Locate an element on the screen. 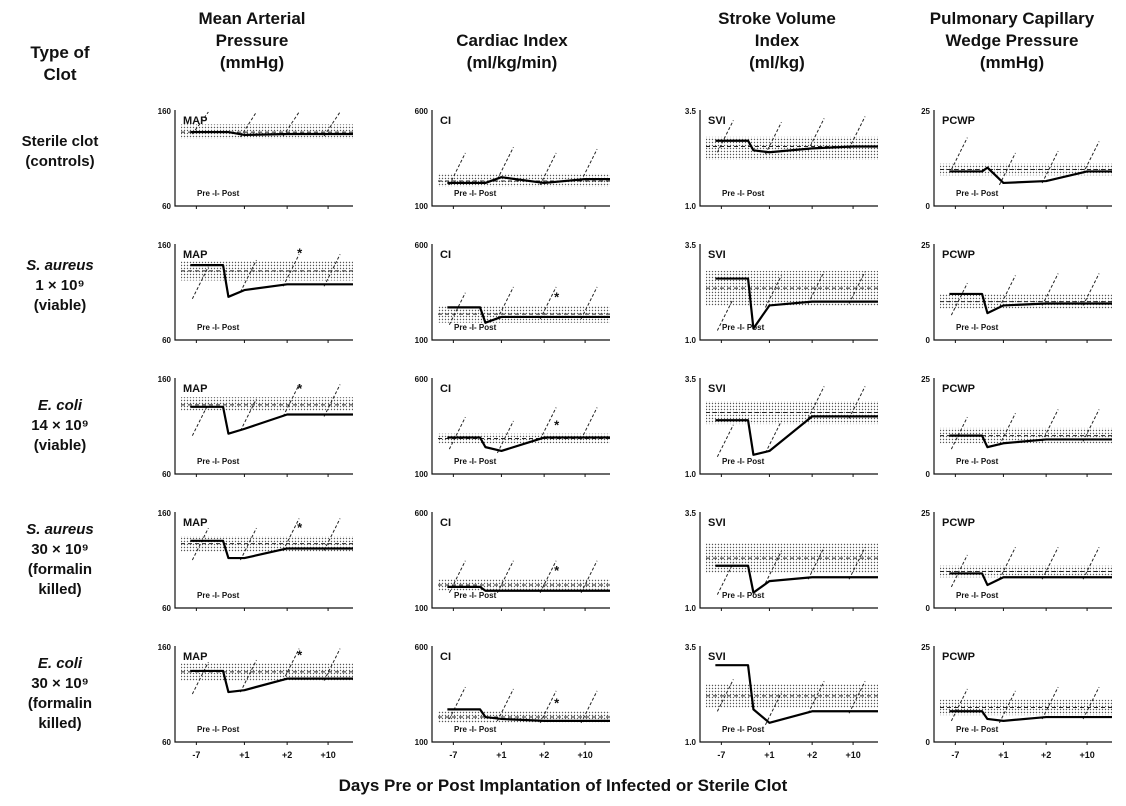 The image size is (1126, 806). column-header-line: Pulmonary Capillary is located at coordinates (1012, 18).